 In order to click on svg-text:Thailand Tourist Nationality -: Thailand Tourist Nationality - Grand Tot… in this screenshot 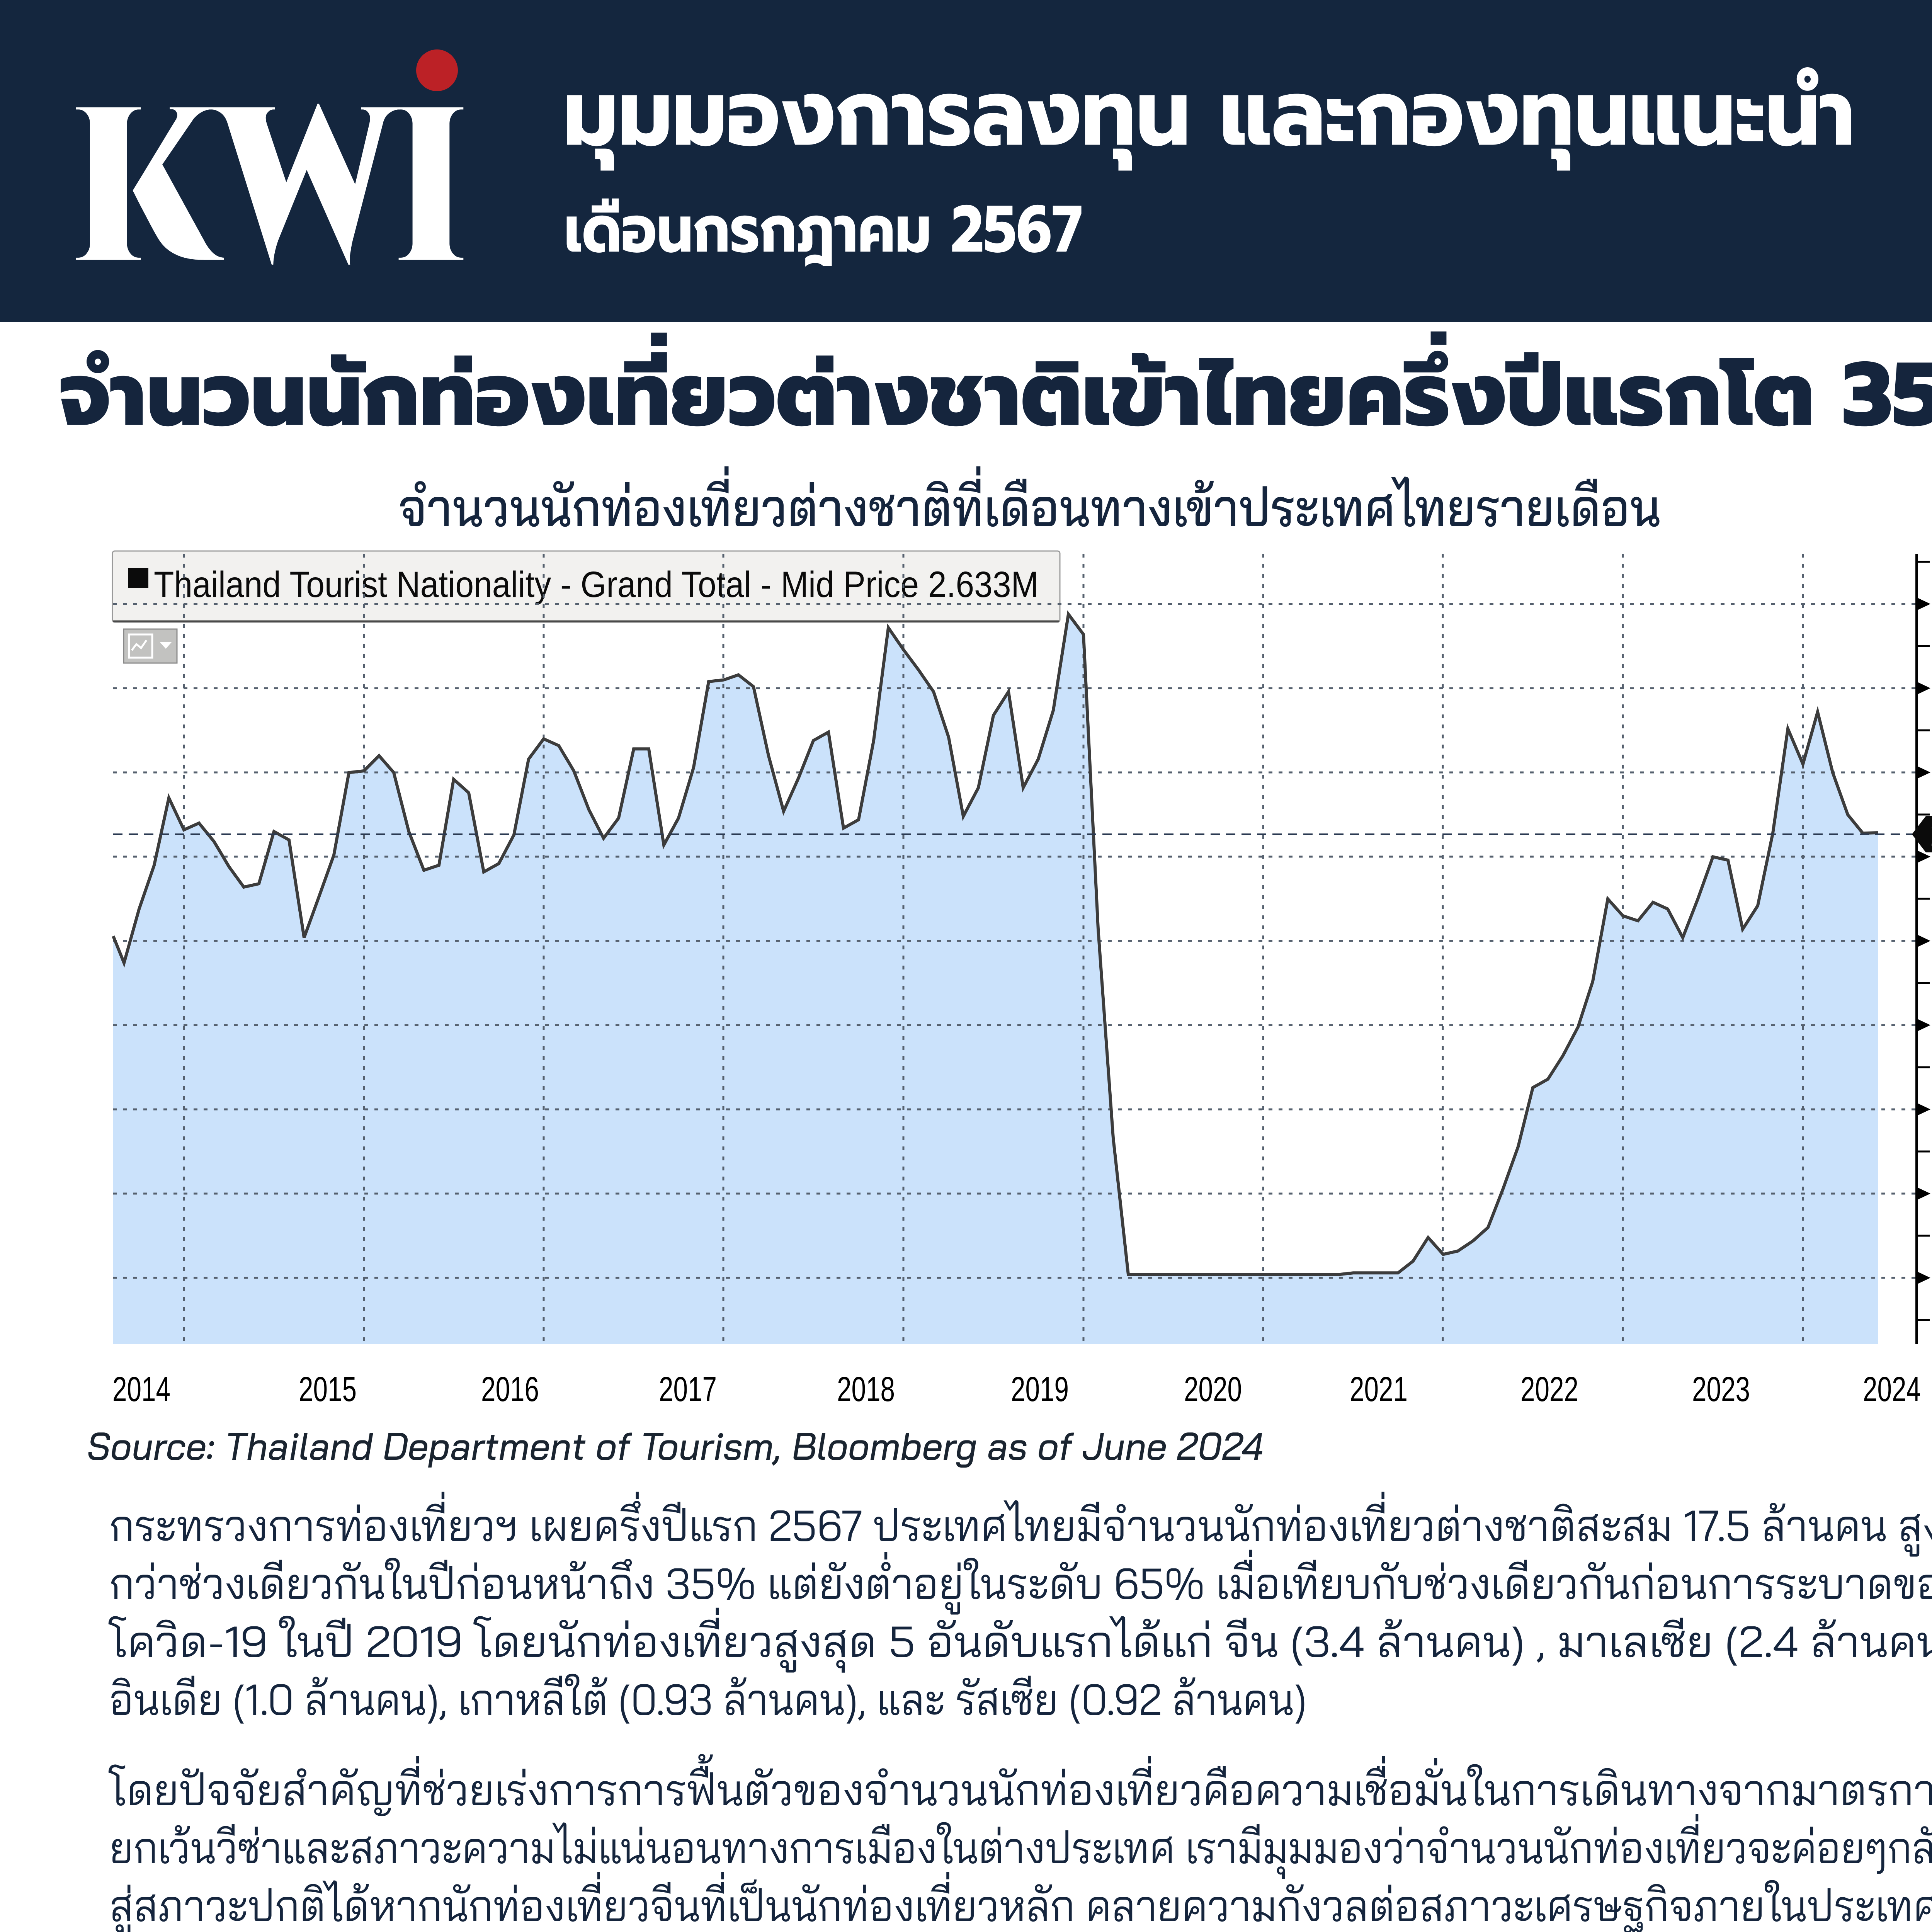, I will do `click(596, 585)`.